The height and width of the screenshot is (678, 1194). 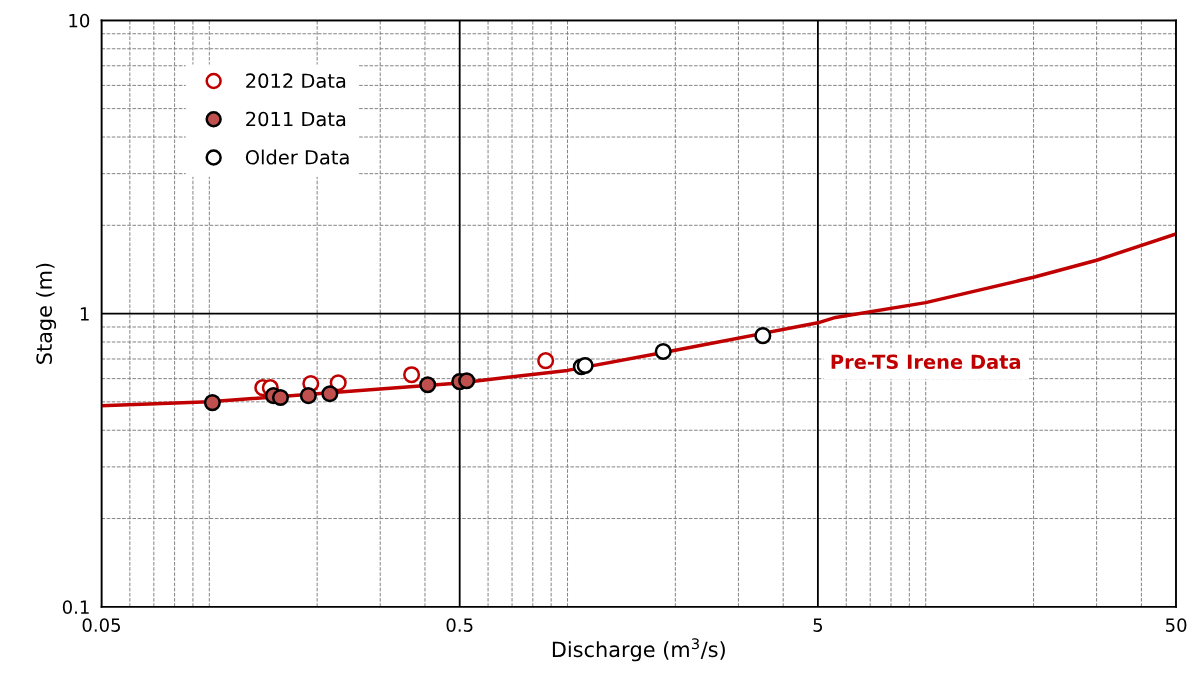 I want to click on y-axis-title: Stage (m), so click(x=46, y=313).